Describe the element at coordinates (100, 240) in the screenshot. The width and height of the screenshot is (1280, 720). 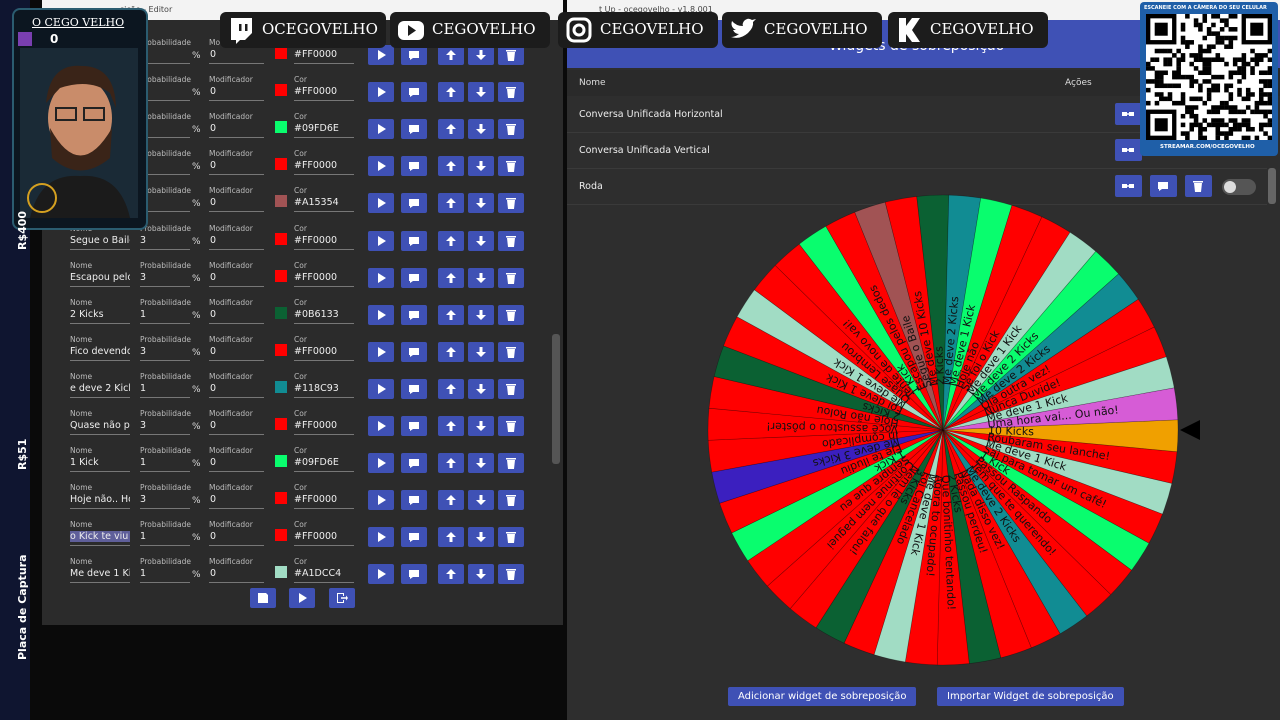
I see `name-field: Segue o Baile` at that location.